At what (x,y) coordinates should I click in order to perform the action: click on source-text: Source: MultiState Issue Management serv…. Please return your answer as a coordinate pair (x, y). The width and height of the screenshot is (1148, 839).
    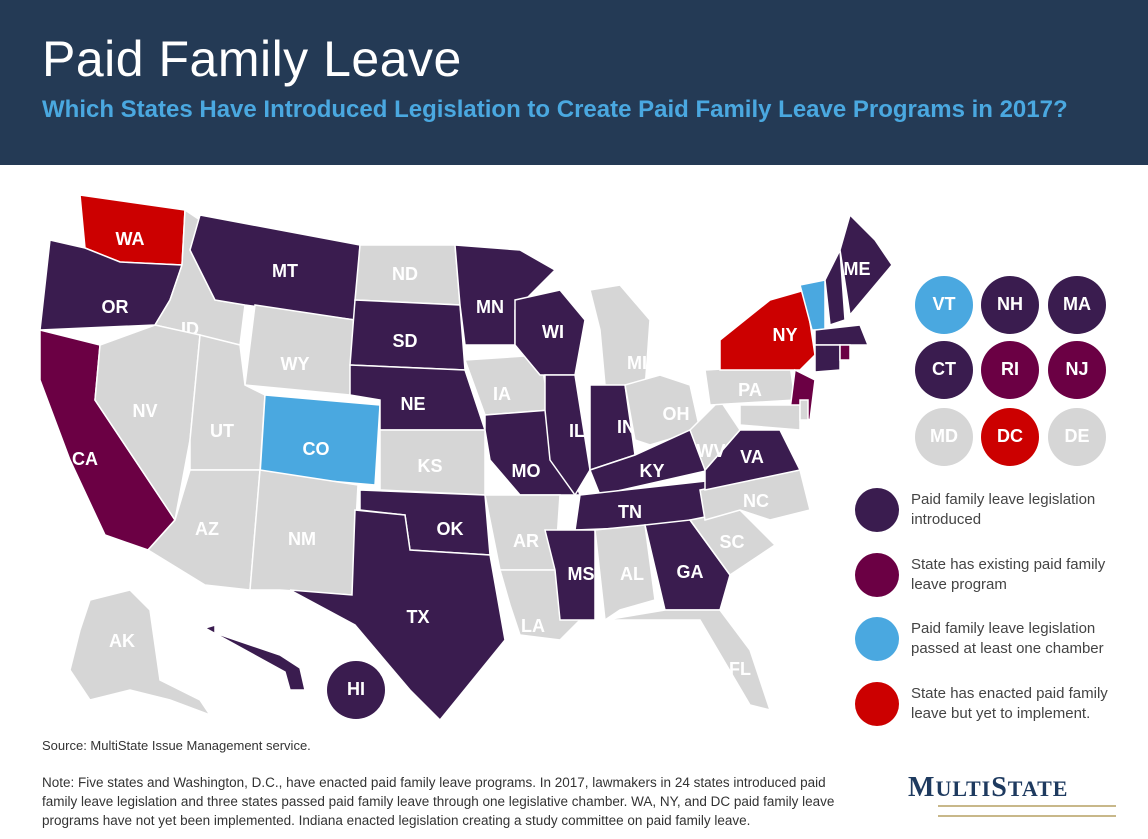
    Looking at the image, I should click on (176, 745).